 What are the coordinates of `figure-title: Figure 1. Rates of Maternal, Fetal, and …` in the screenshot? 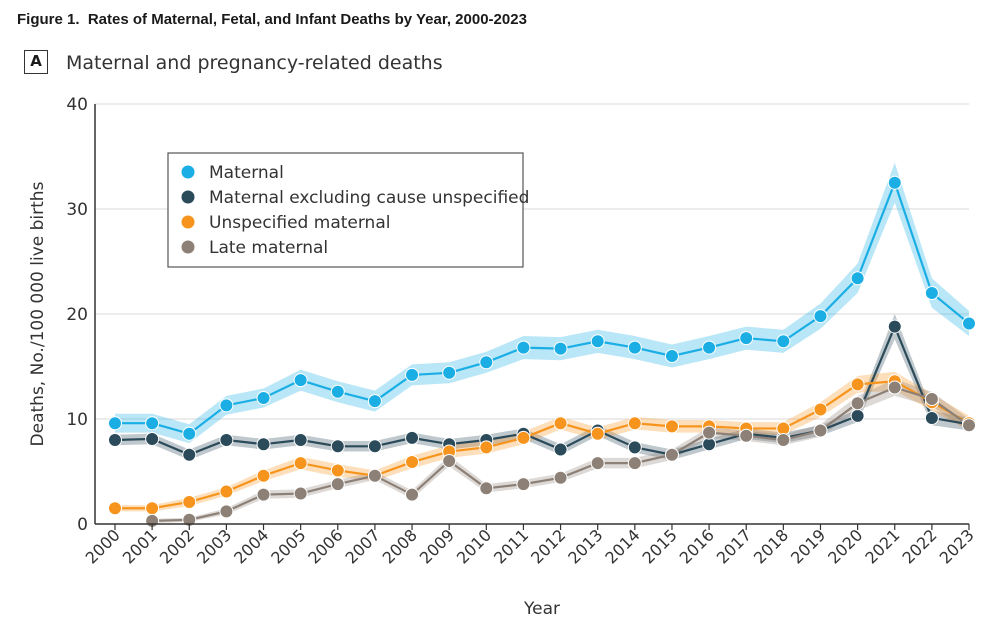 It's located at (272, 19).